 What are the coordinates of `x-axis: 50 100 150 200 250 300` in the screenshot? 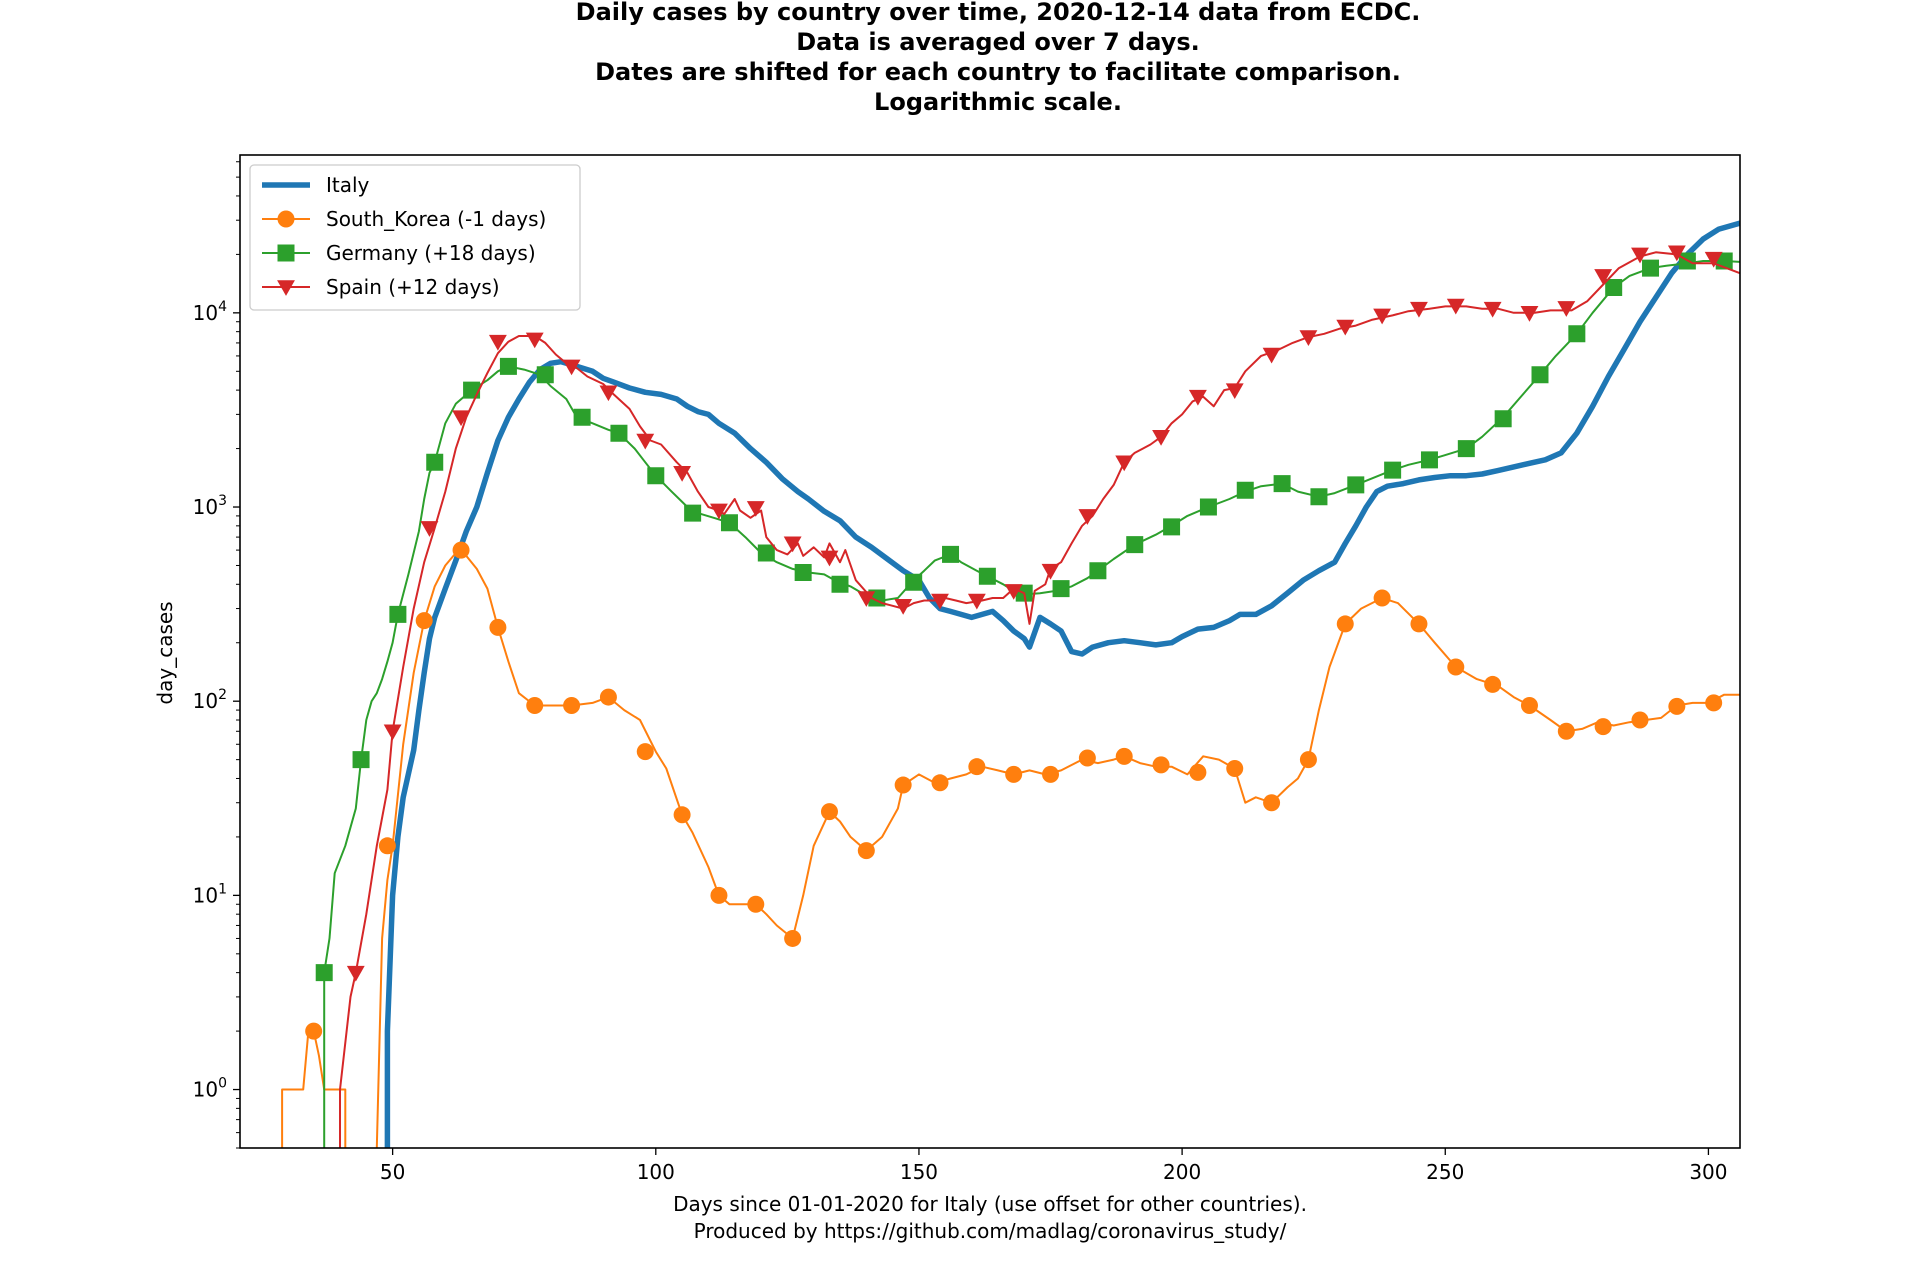 It's located at (1054, 1166).